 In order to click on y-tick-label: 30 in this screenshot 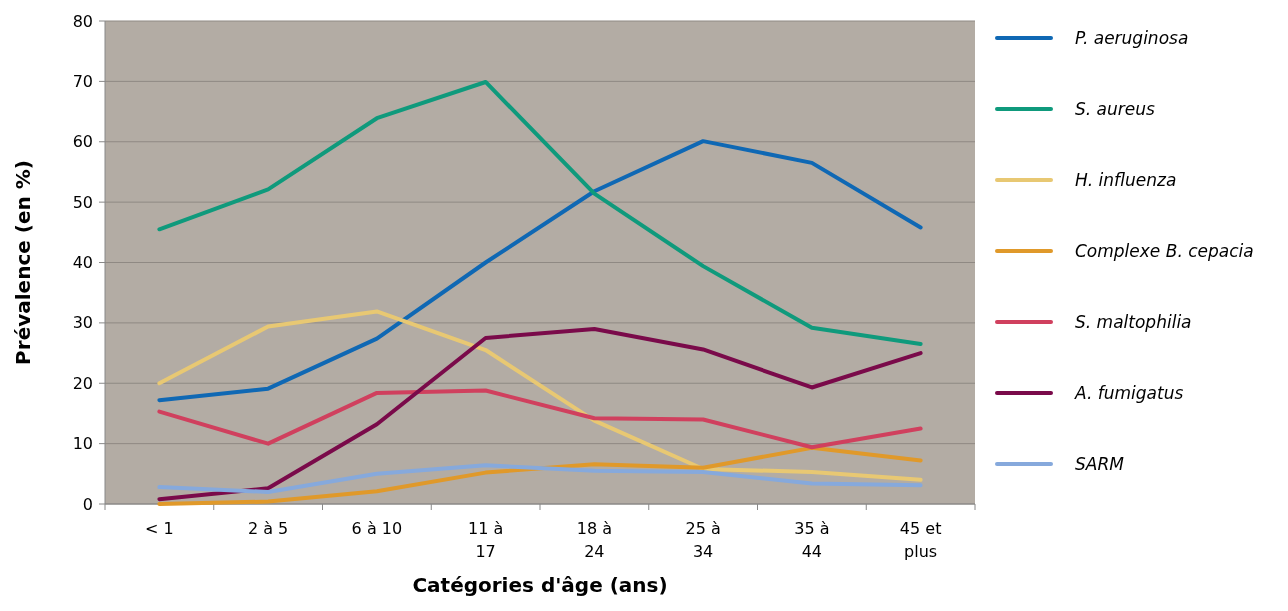, I will do `click(82, 323)`.